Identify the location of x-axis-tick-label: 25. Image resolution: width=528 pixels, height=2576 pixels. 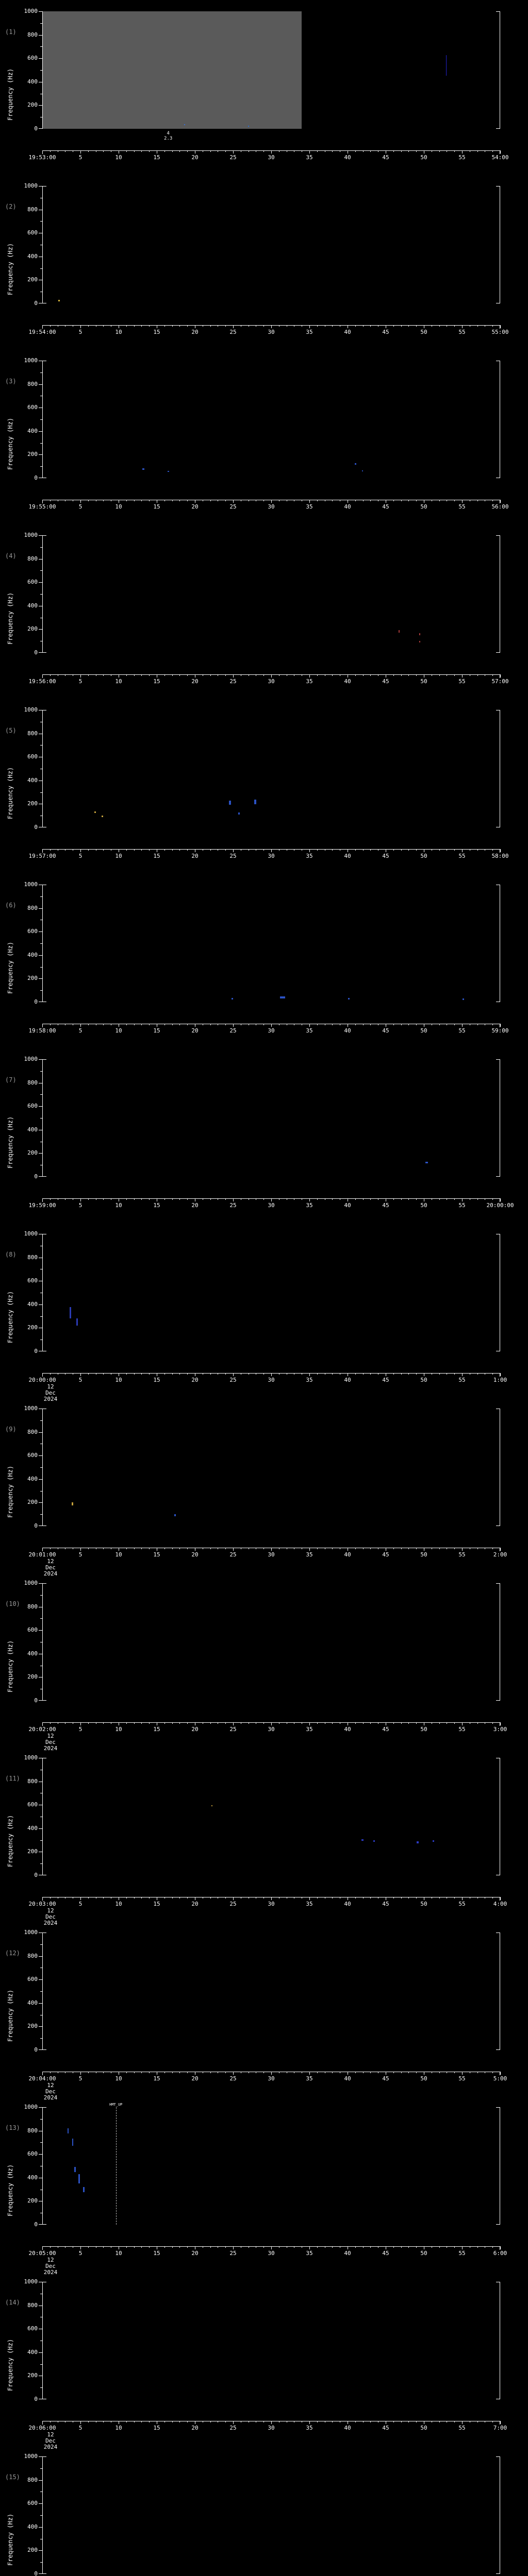
(233, 1555).